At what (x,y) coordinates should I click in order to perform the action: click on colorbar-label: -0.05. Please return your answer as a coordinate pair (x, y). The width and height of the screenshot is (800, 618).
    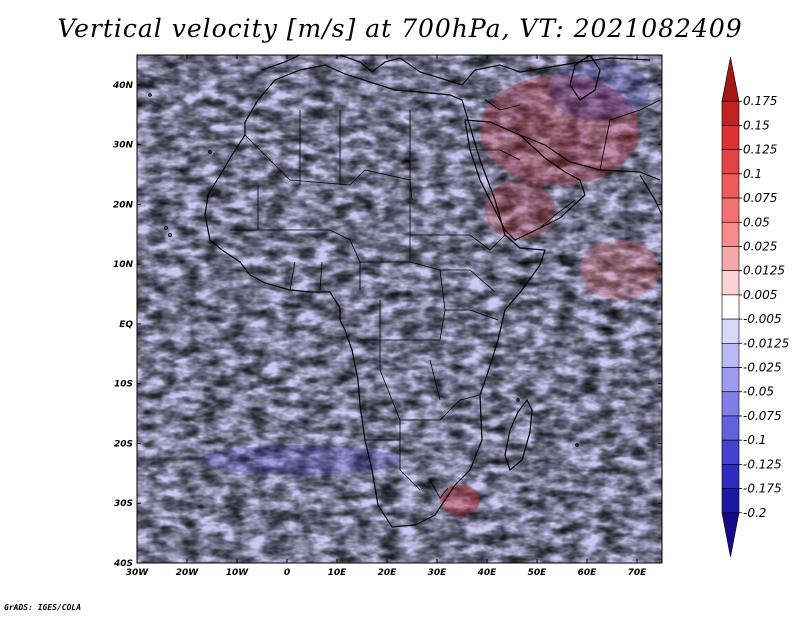
    Looking at the image, I should click on (758, 392).